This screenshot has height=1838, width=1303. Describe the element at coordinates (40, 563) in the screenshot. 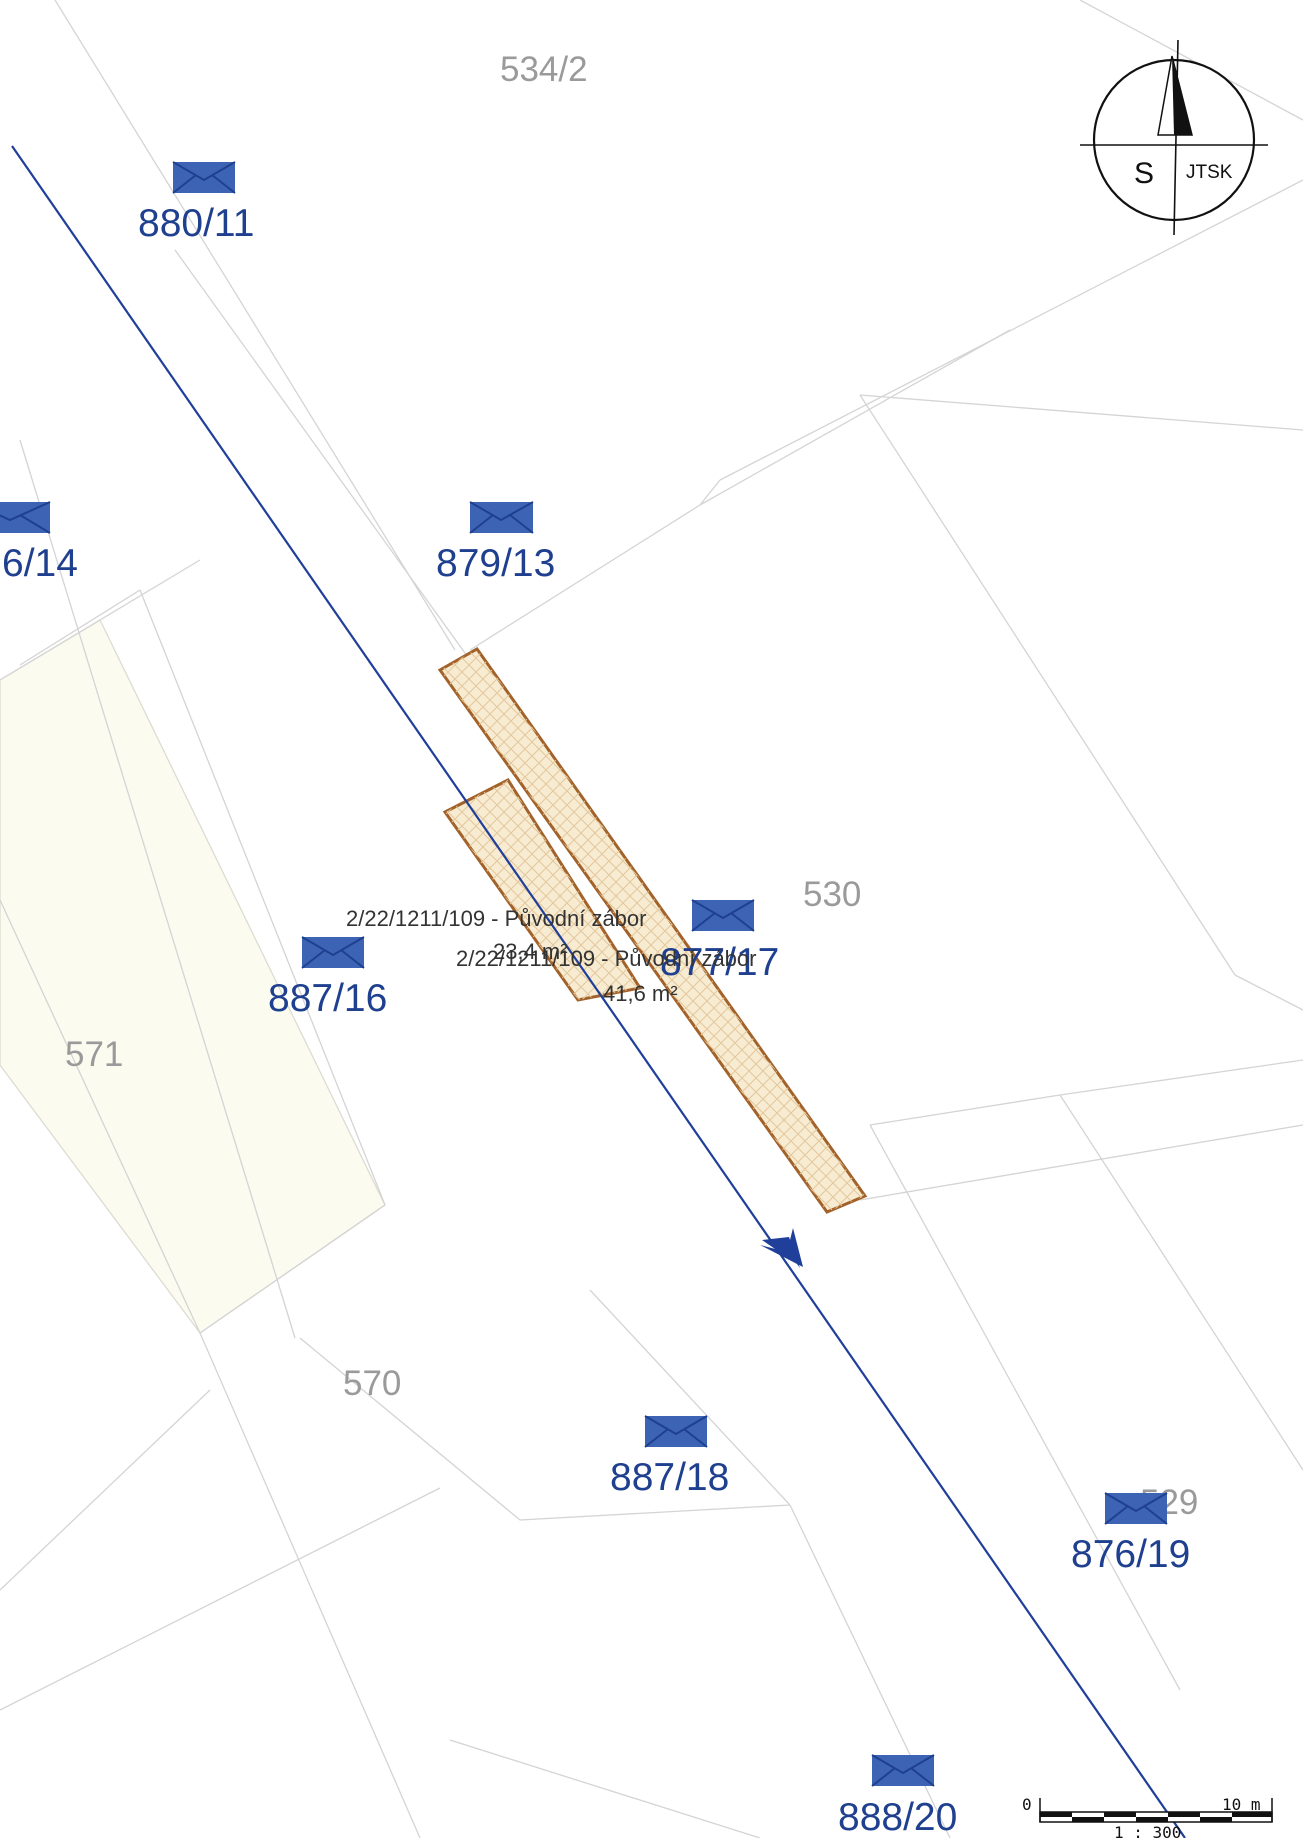

I see `marker-label-886-14: 6/14` at that location.